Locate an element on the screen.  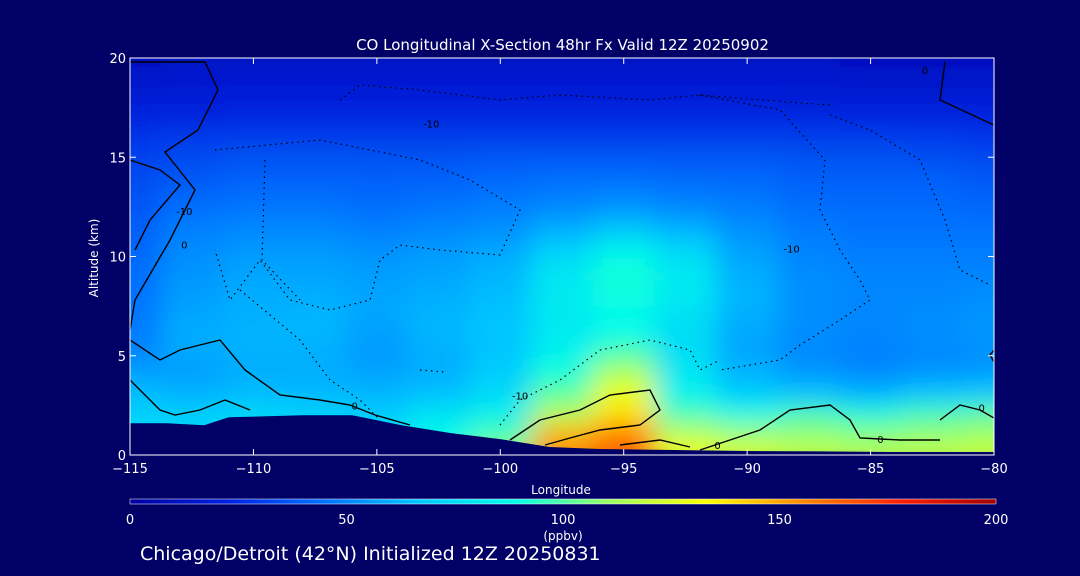
y-tick-label: 10 is located at coordinates (117, 258).